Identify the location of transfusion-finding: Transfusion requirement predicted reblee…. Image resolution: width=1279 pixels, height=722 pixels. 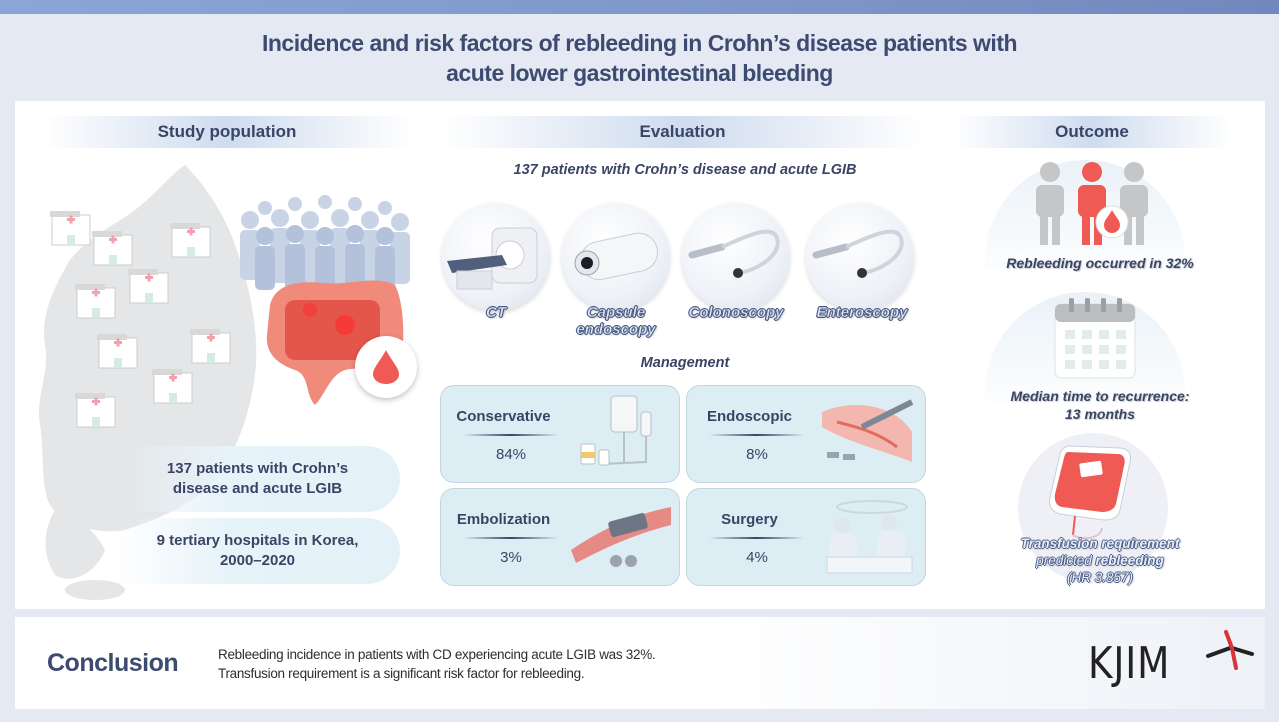
(1100, 560).